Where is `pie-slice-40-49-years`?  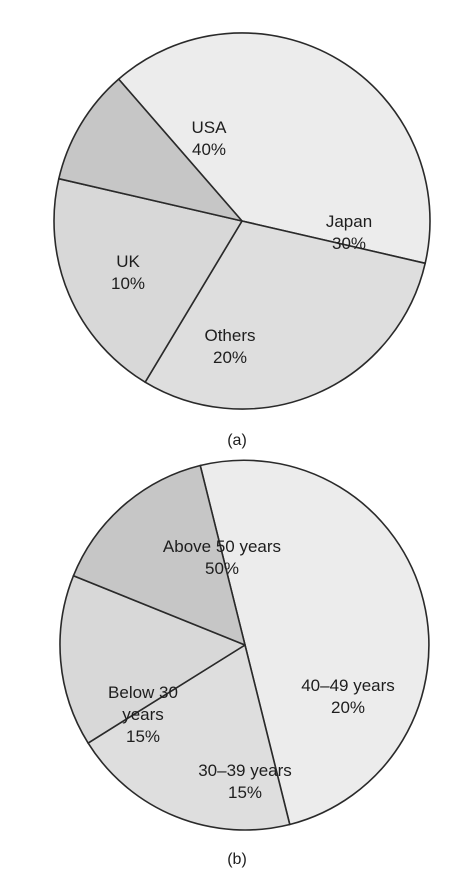 pie-slice-40-49-years is located at coordinates (189, 737).